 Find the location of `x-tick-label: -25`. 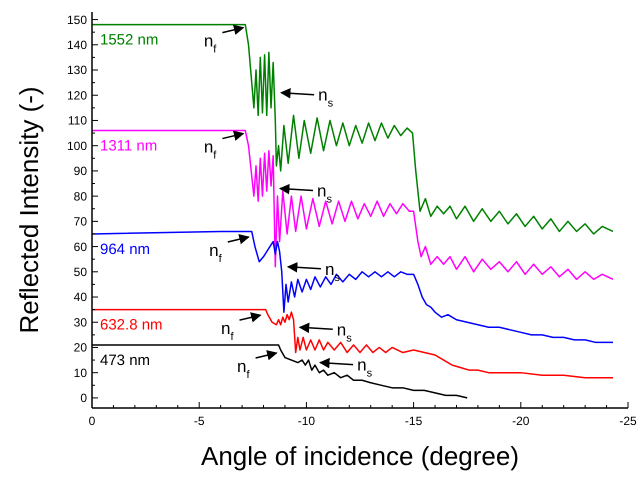

x-tick-label: -25 is located at coordinates (628, 421).